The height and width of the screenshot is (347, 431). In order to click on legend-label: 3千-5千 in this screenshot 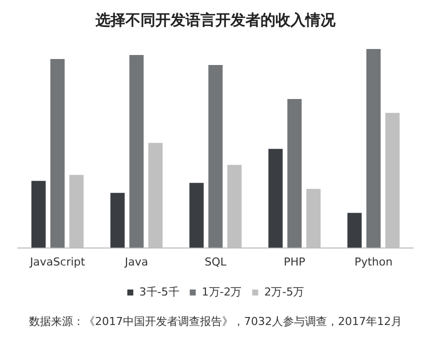, I will do `click(159, 291)`.